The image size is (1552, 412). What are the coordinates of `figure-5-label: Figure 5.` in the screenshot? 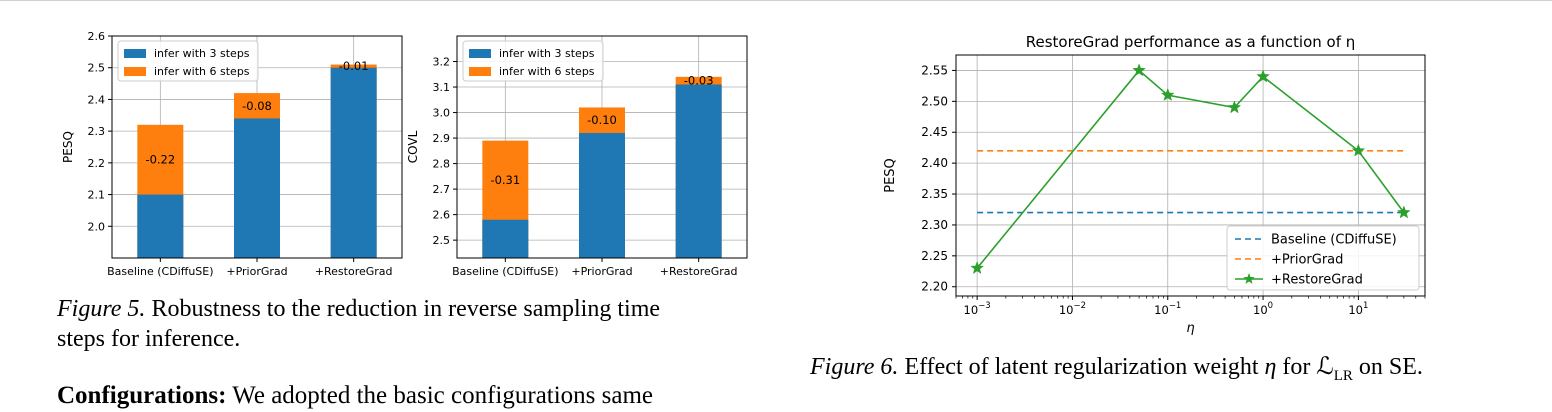 It's located at (101, 309).